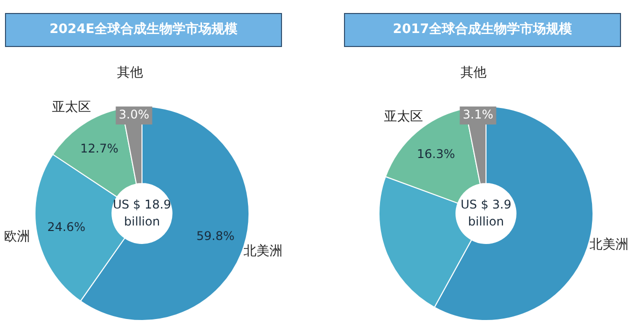 This screenshot has height=329, width=629. I want to click on text: US $ 18.9 billion, so click(142, 213).